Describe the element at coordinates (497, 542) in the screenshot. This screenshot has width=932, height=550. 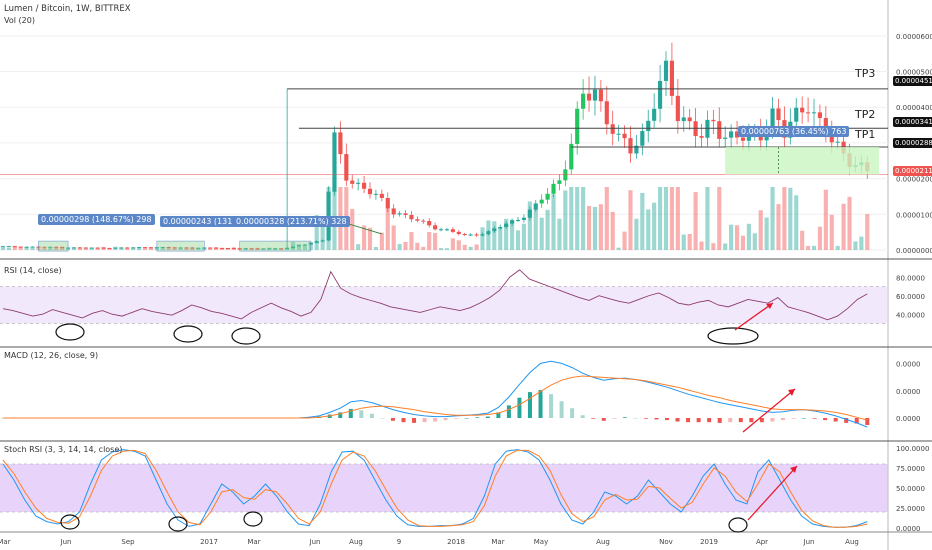
I see `time-tick-label: Mar` at that location.